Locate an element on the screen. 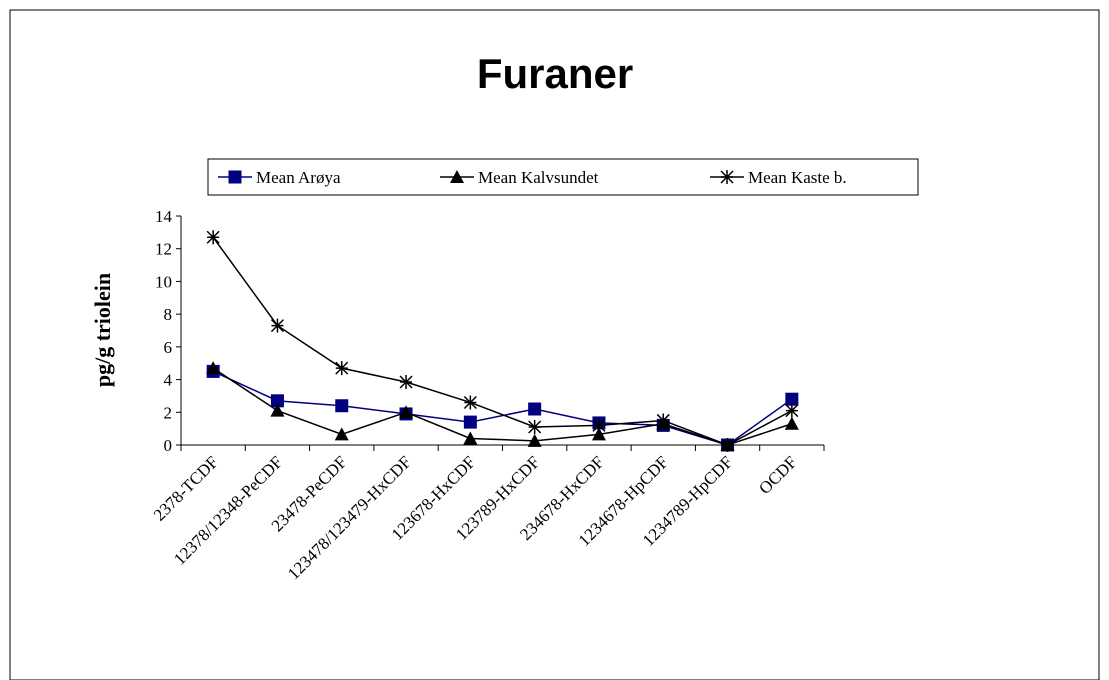 The height and width of the screenshot is (680, 1109). legend-label: Mean Kaste b. is located at coordinates (797, 177).